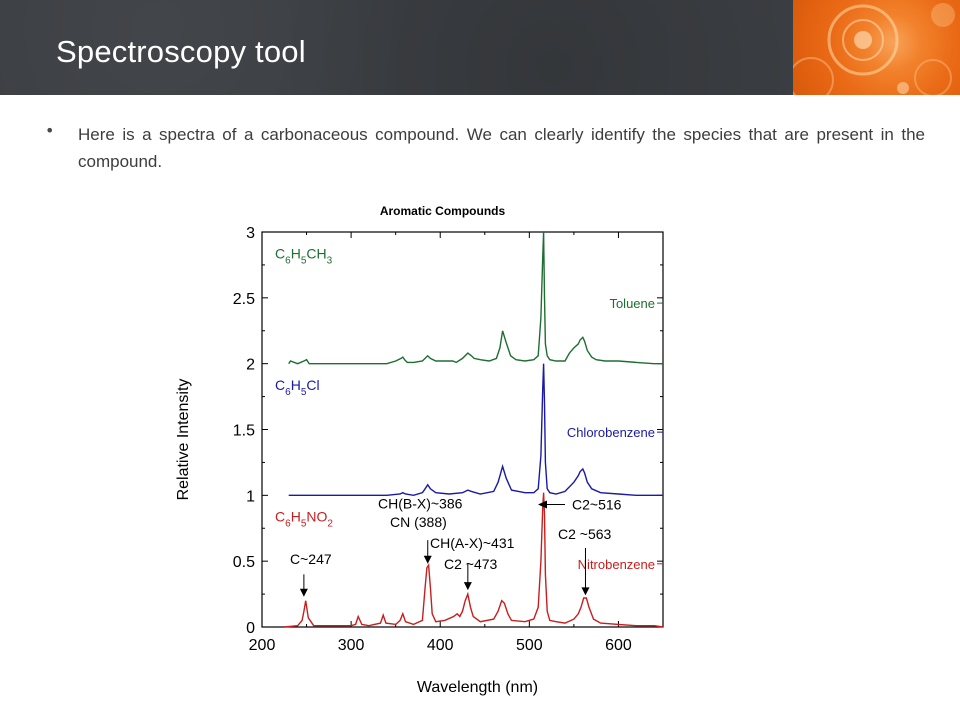 The image size is (960, 720). I want to click on annotation-247-arrow-head, so click(303, 592).